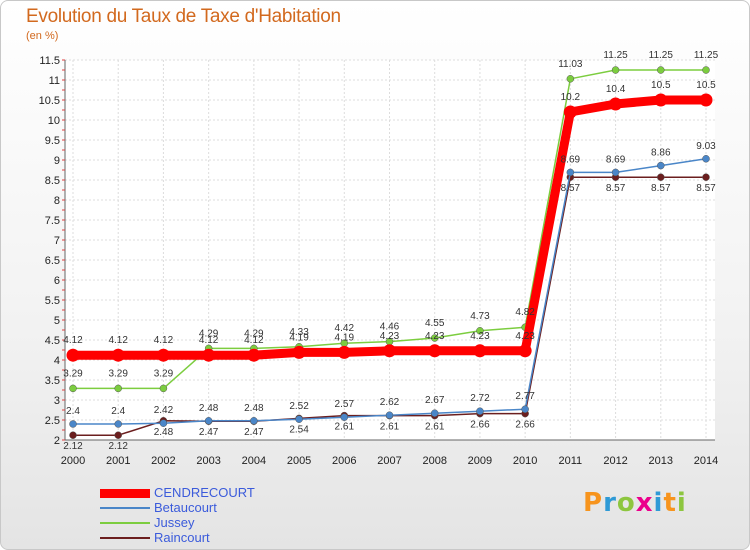  I want to click on data-label-jussey: 3.29, so click(164, 373).